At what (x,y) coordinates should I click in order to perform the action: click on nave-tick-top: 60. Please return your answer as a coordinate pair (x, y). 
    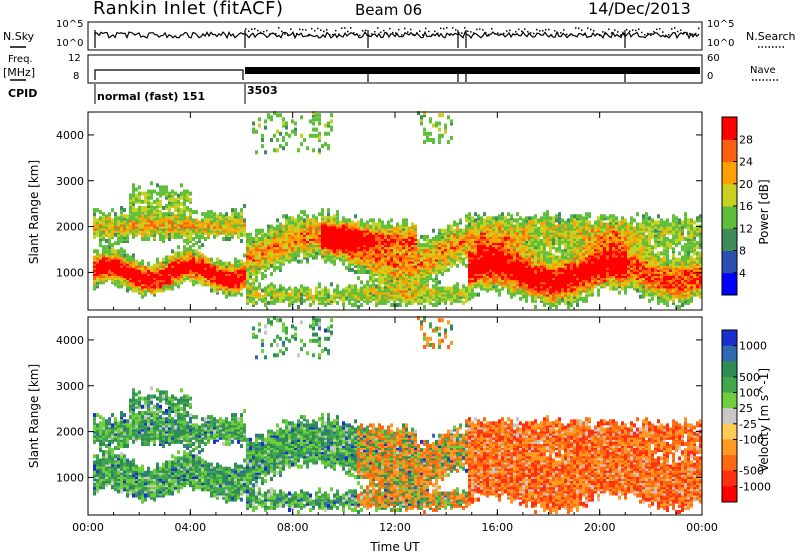
    Looking at the image, I should click on (713, 58).